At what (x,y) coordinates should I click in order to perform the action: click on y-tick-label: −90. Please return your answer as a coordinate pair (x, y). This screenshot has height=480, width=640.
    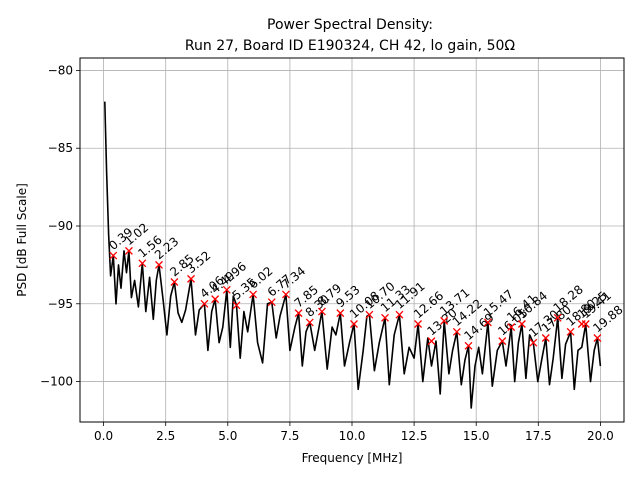
    Looking at the image, I should click on (60, 226).